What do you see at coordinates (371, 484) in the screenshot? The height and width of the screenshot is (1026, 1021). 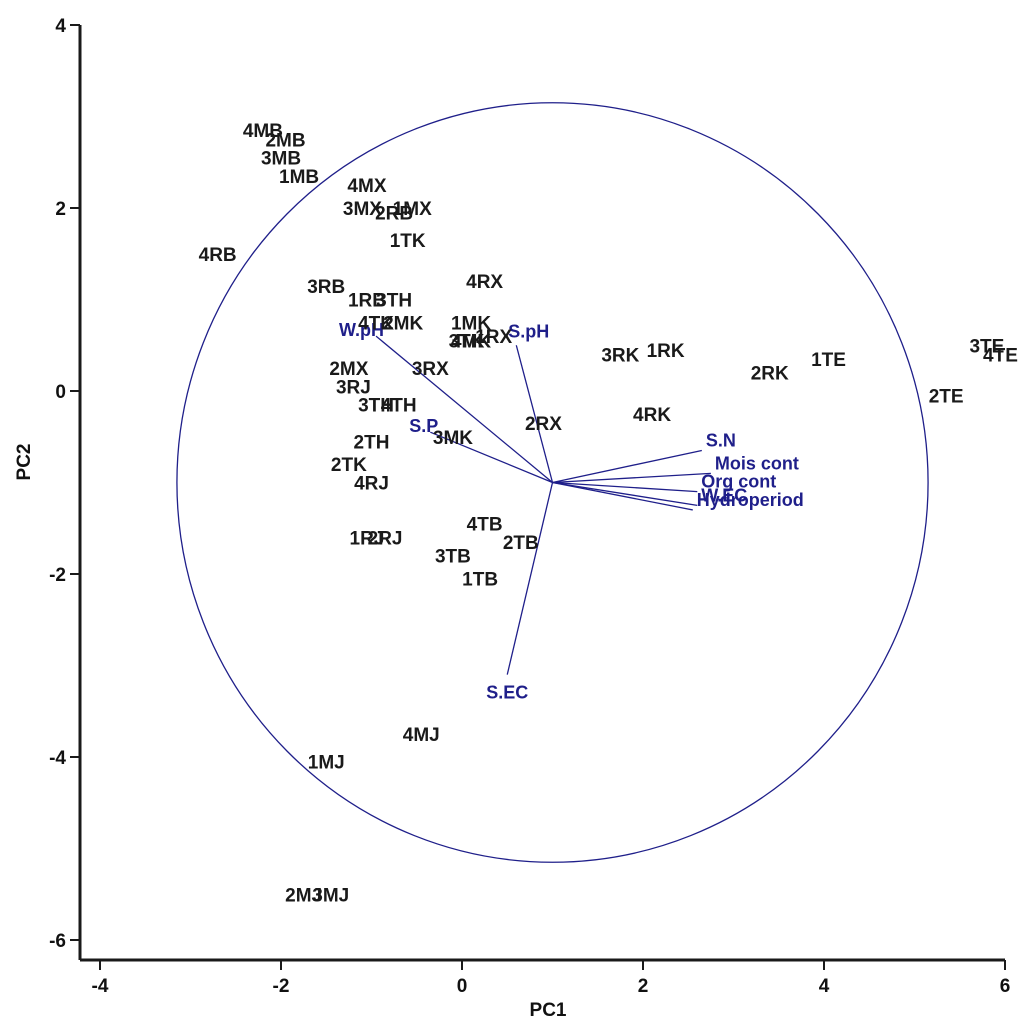 I see `site-label: 4RJ` at bounding box center [371, 484].